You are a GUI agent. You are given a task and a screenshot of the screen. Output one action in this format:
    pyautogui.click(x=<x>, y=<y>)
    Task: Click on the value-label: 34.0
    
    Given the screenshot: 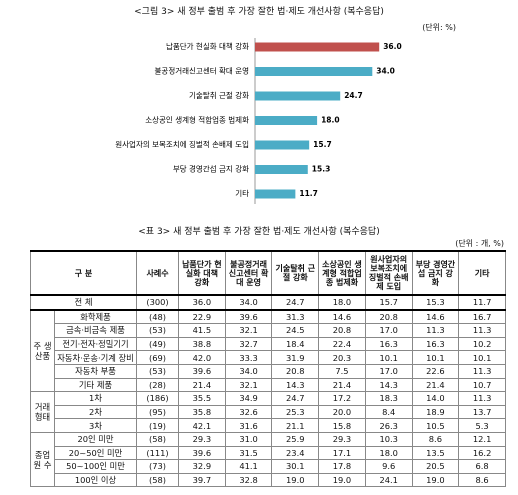 What is the action you would take?
    pyautogui.click(x=385, y=71)
    